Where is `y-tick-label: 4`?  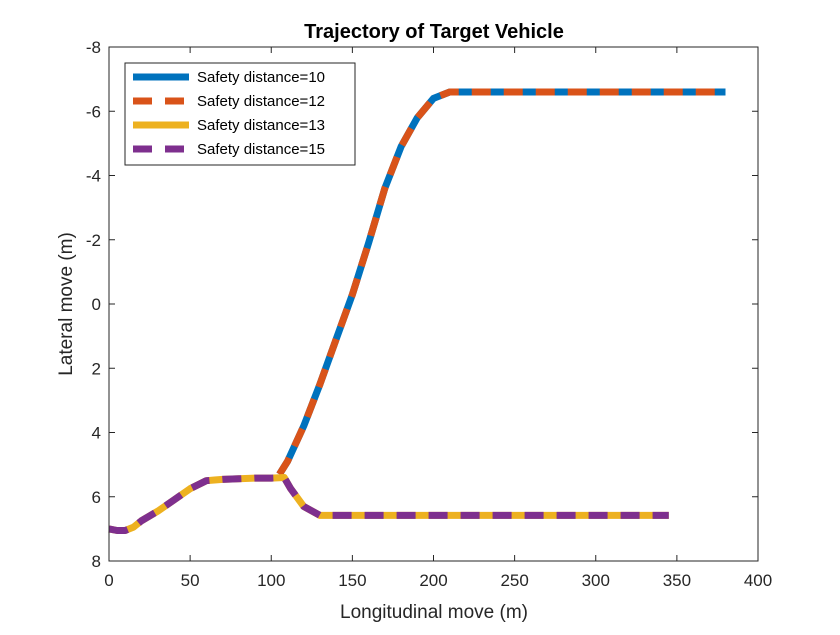 y-tick-label: 4 is located at coordinates (96, 433).